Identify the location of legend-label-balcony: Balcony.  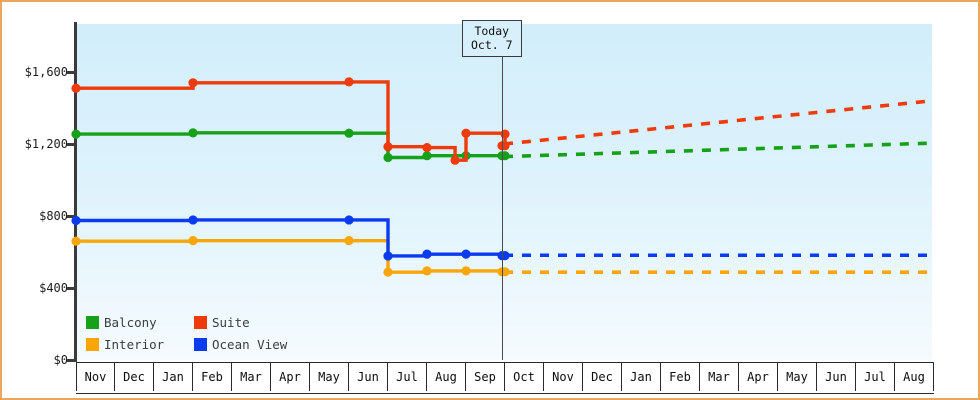
(130, 322).